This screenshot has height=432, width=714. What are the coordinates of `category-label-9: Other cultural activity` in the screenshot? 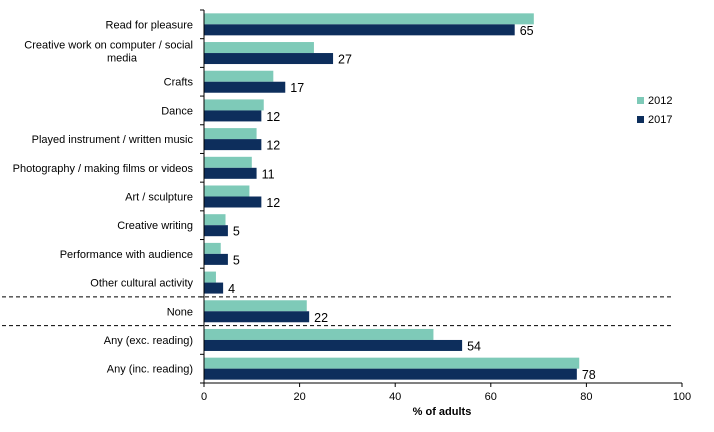 It's located at (141, 284).